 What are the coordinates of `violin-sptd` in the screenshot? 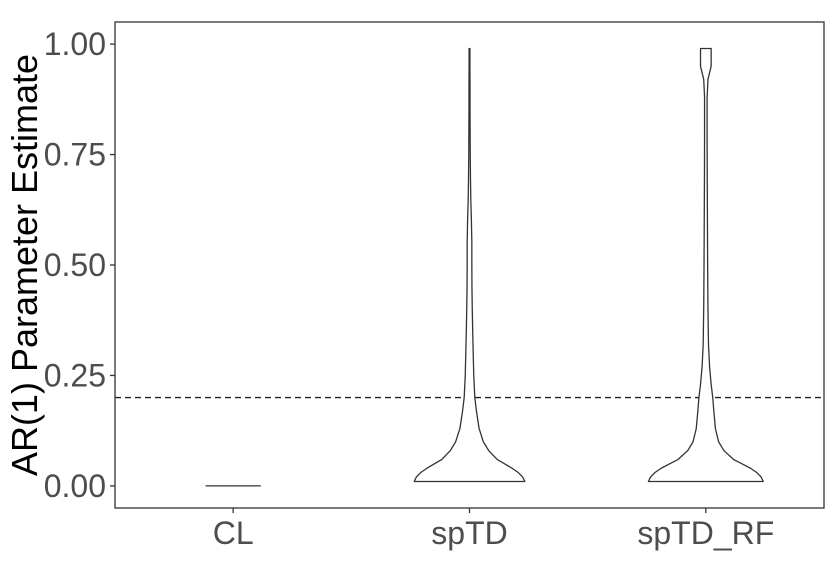 It's located at (469, 265).